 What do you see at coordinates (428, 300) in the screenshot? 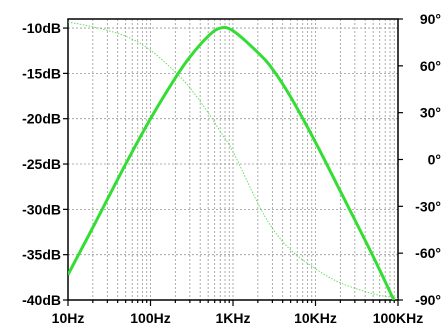
I see `y2-tick-label: -90°` at bounding box center [428, 300].